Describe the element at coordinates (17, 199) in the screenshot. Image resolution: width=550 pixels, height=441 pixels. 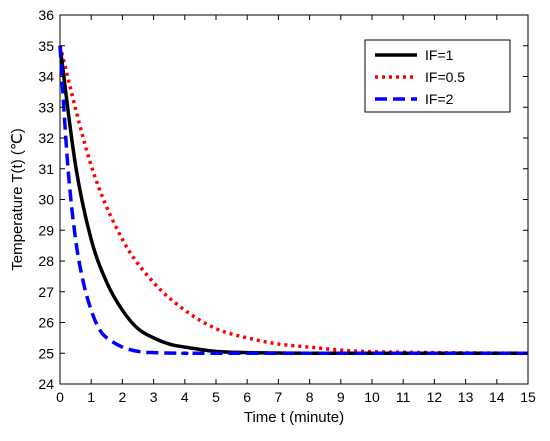
I see `y-axis-title: Temperature T(t) (℃)` at that location.